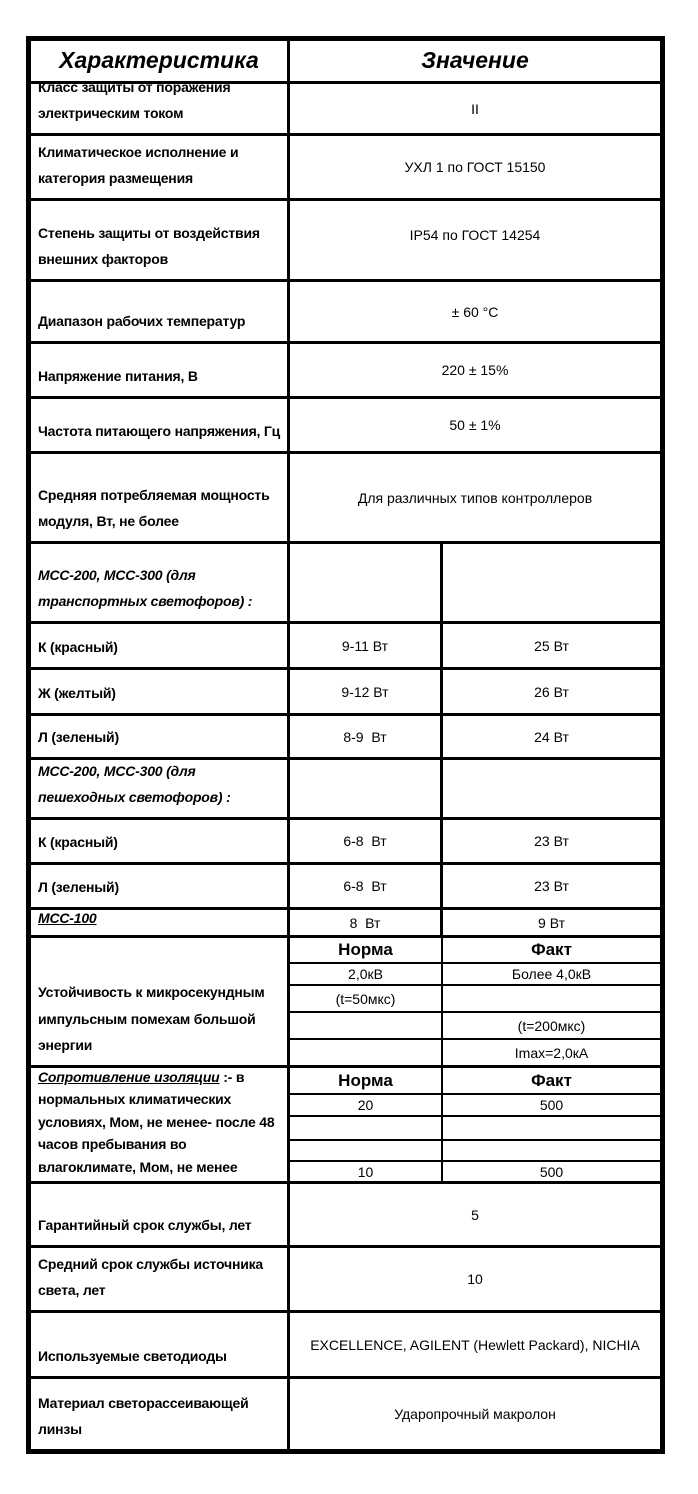 This screenshot has height=1494, width=698. I want to click on table-row: К (красный) 9-11 Вт 25 Вт, so click(345, 647).